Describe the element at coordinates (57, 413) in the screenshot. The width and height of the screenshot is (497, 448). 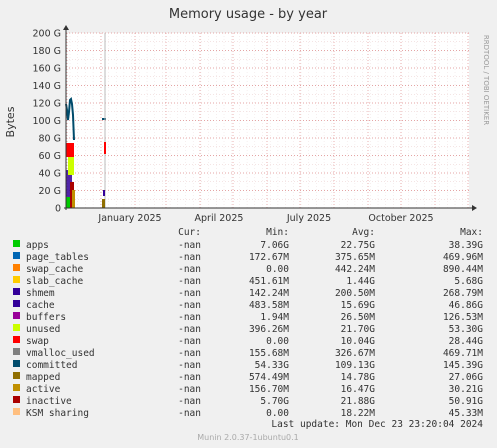
I see `legend-series-name: KSM sharing` at that location.